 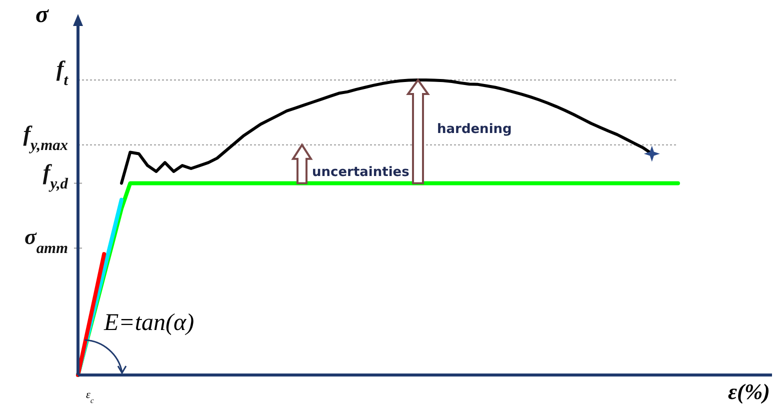 What do you see at coordinates (55, 175) in the screenshot?
I see `ref-line-label: f$_{y,d}$` at bounding box center [55, 175].